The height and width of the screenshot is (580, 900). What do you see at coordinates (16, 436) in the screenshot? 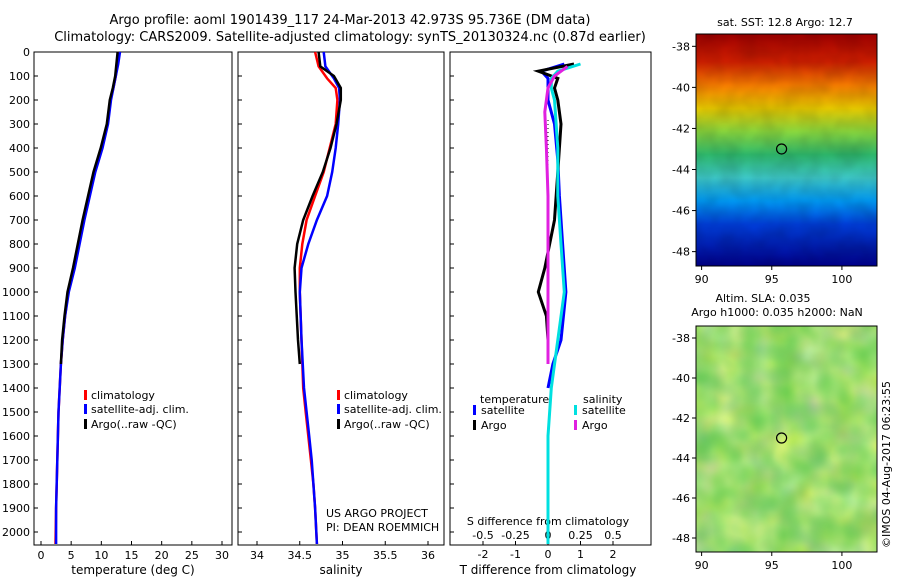
I see `y-tick-label: 1600` at bounding box center [16, 436].